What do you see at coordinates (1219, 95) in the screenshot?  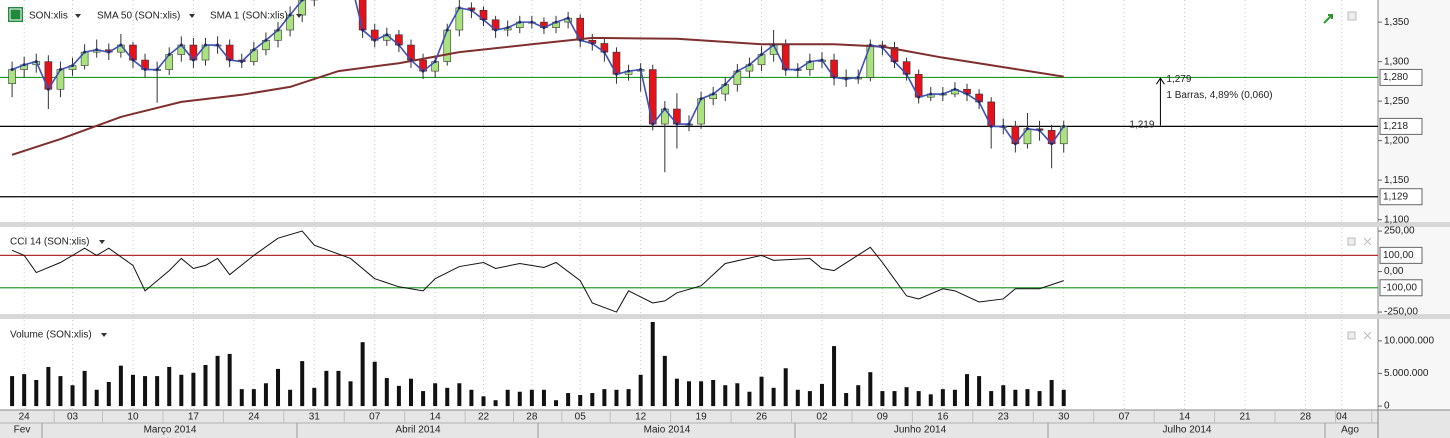 I see `measure-text: 1 Barras, 4,89% (0,060)` at bounding box center [1219, 95].